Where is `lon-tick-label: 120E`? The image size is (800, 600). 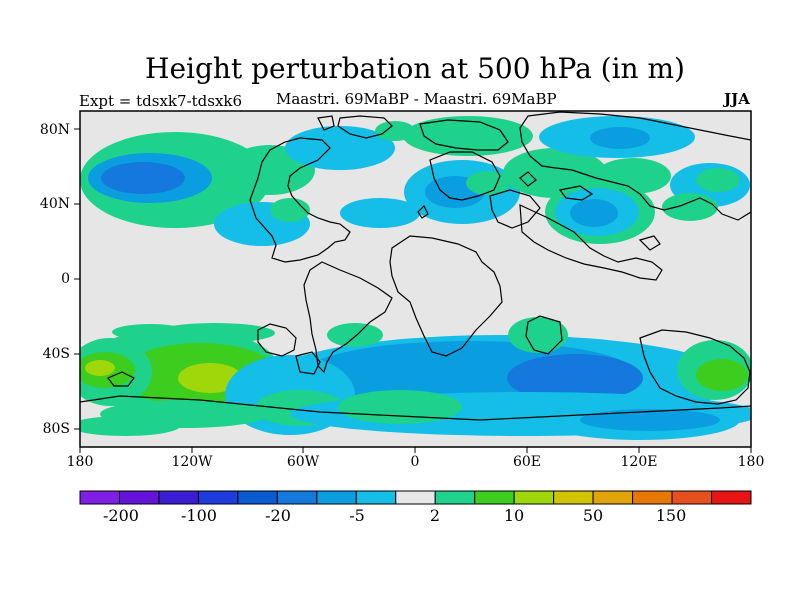 lon-tick-label: 120E is located at coordinates (639, 462).